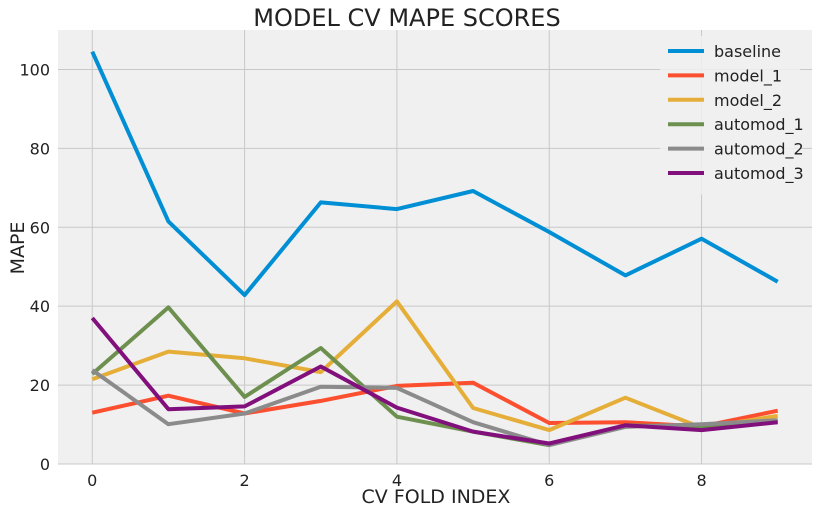 The width and height of the screenshot is (818, 513). I want to click on x-tick-label: 2, so click(245, 480).